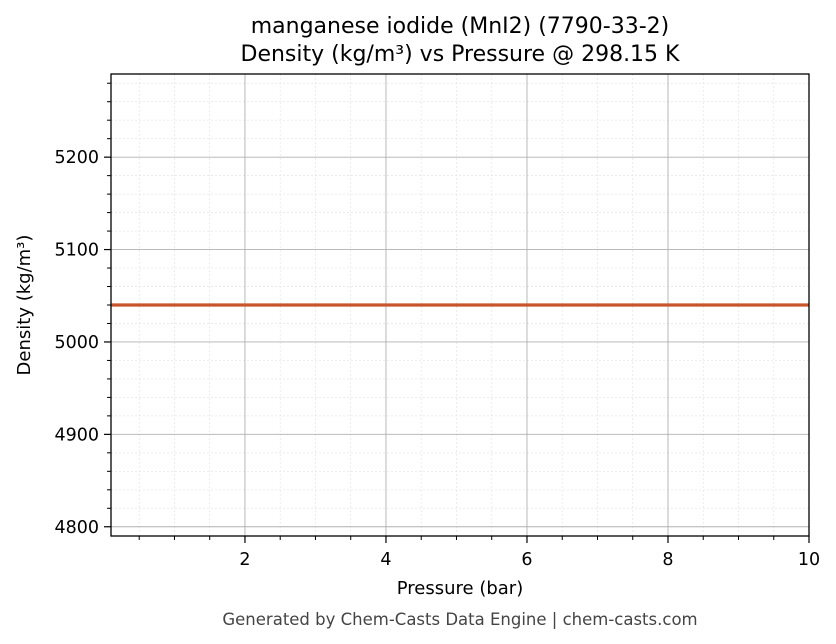 This screenshot has height=644, width=836. Describe the element at coordinates (76, 158) in the screenshot. I see `y-tick-label: 5200` at that location.